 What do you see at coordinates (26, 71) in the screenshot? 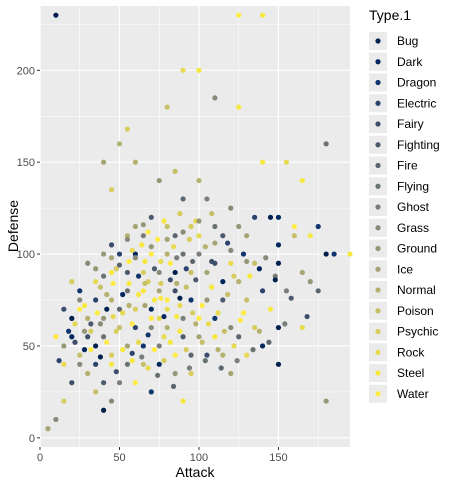
I see `y-tick-label: 200` at bounding box center [26, 71].